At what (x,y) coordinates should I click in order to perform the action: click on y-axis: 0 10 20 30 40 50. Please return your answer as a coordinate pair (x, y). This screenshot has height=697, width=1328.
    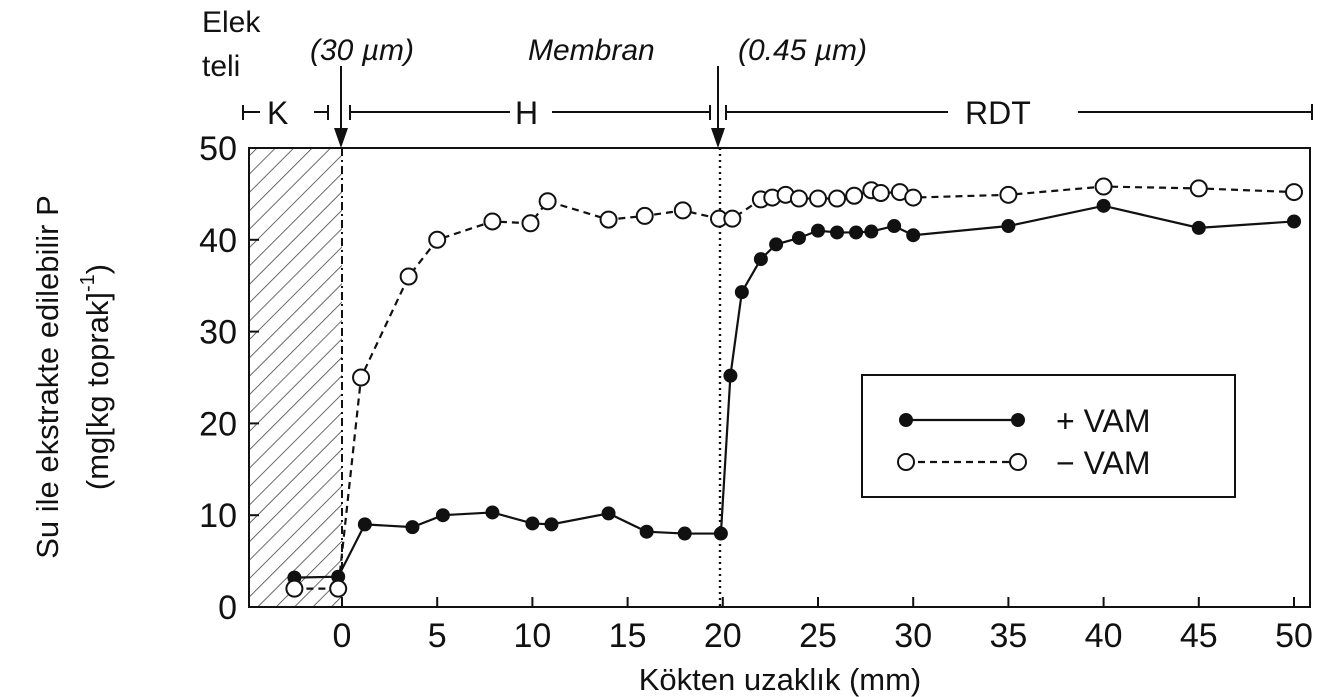
    Looking at the image, I should click on (229, 378).